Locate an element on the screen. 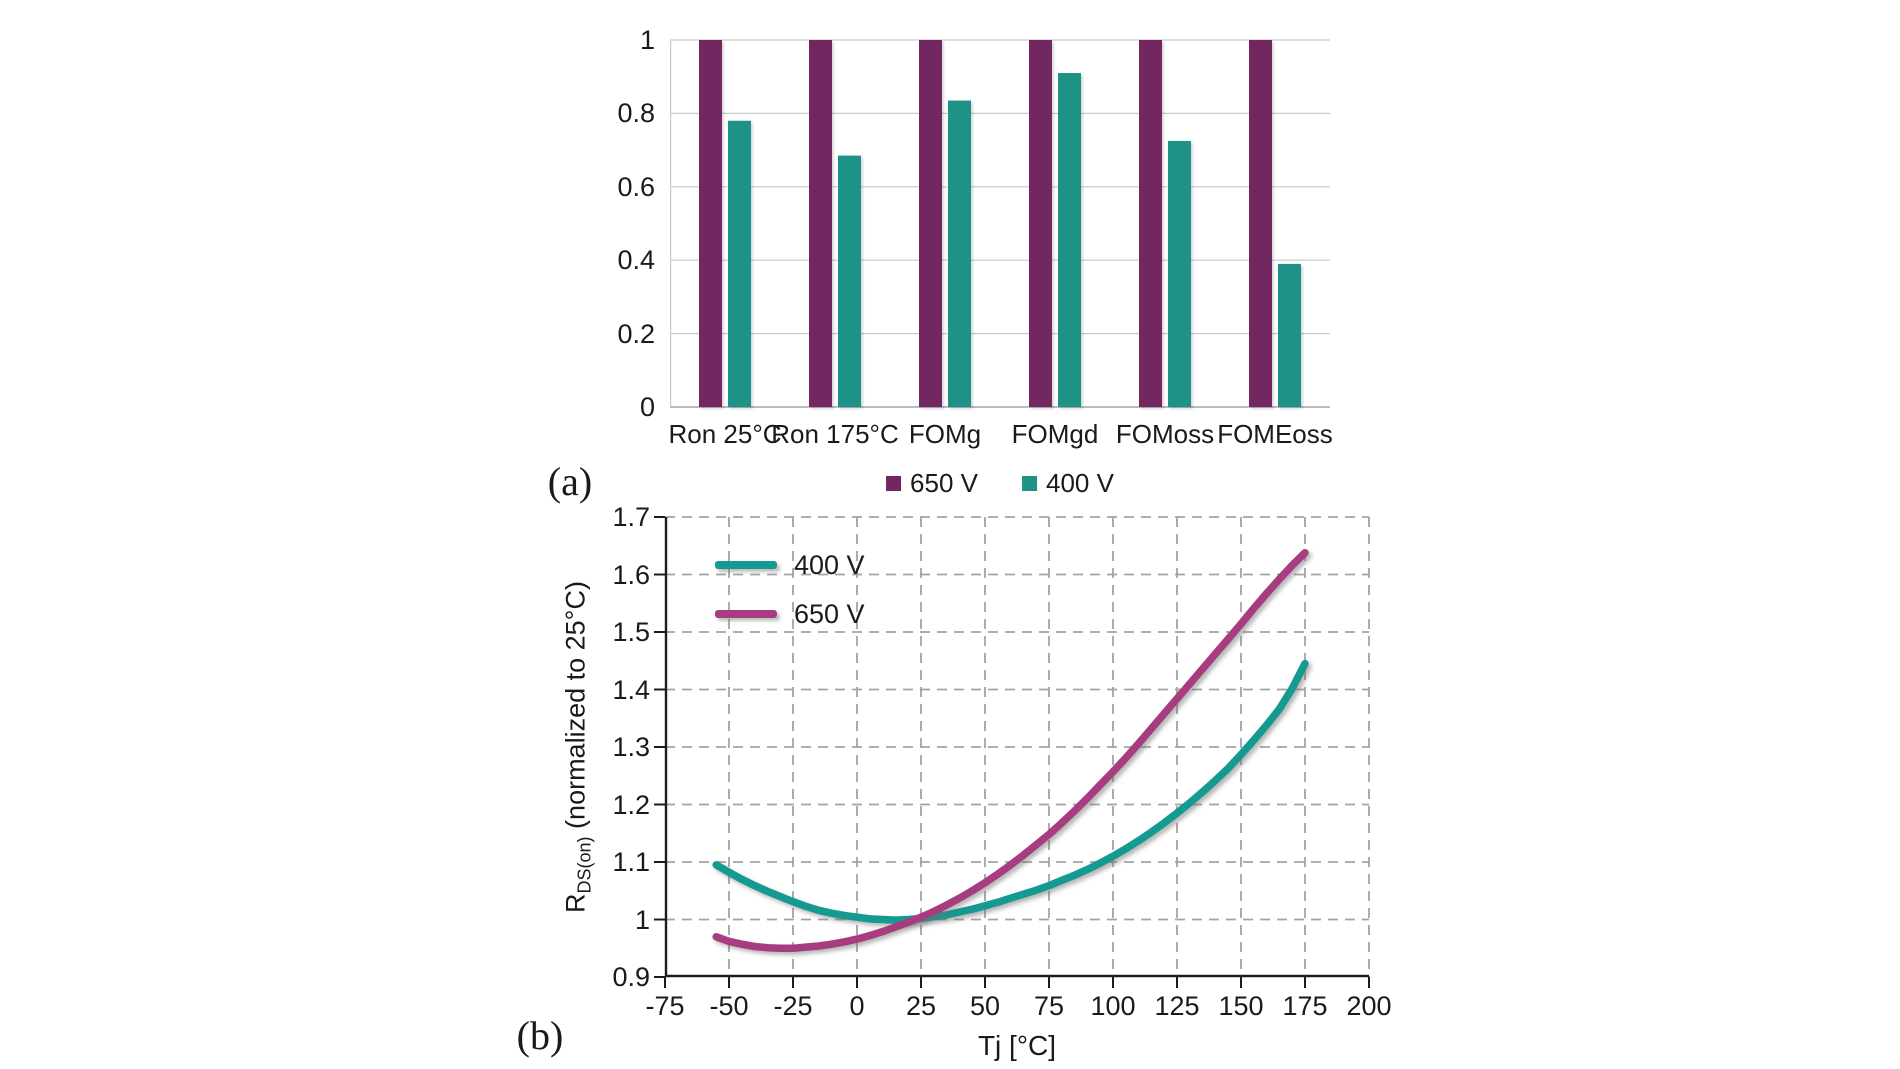 The width and height of the screenshot is (1900, 1069). bar-x-axis-category-labels: Ron 25°C Ron 175°C FOMg FOMgd FOMoss FOMEoss is located at coordinates (1000, 436).